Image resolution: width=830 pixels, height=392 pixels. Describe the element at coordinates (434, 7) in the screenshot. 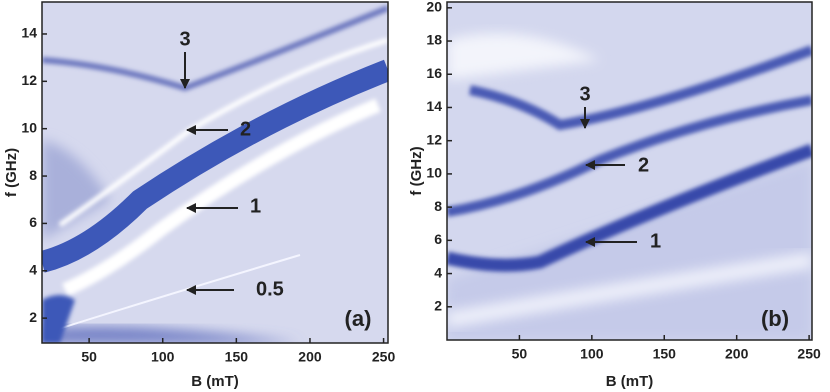

I see `y-tick-label: 20` at that location.